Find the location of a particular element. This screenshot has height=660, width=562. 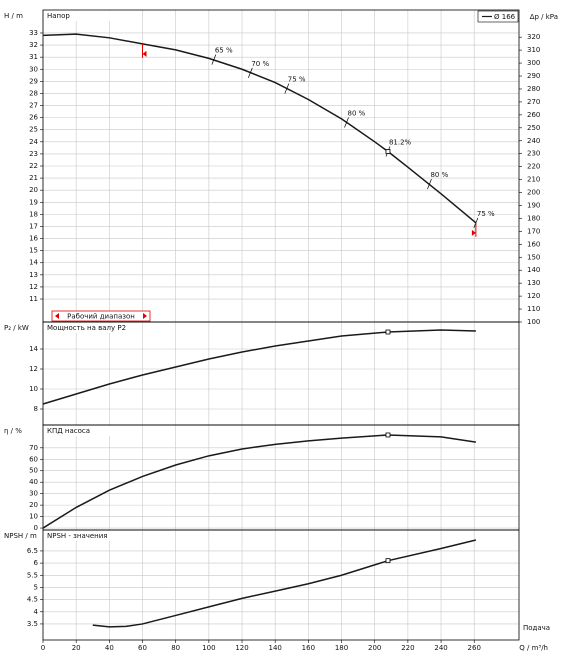

y-axis-title: NPSH / m is located at coordinates (20, 536).